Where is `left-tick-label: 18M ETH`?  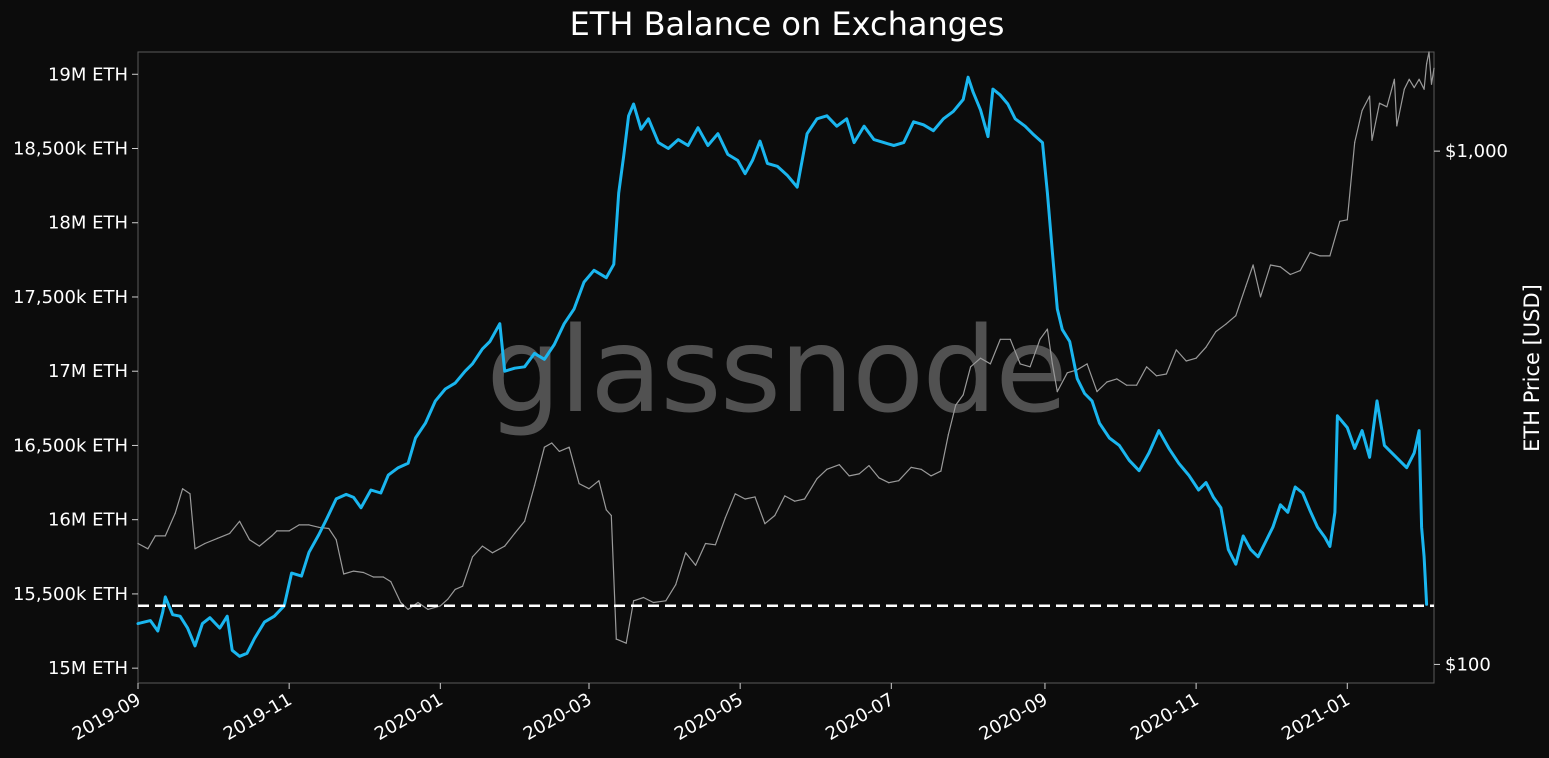
left-tick-label: 18M ETH is located at coordinates (88, 223).